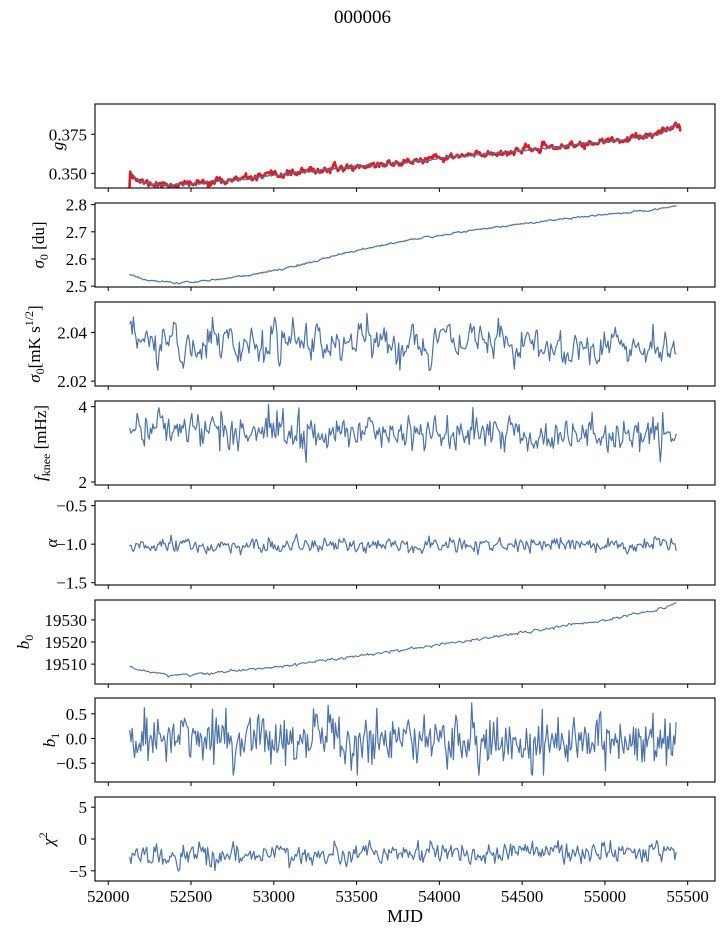 This screenshot has width=725, height=936. Describe the element at coordinates (25, 642) in the screenshot. I see `y-axis-label-b0: b0` at that location.